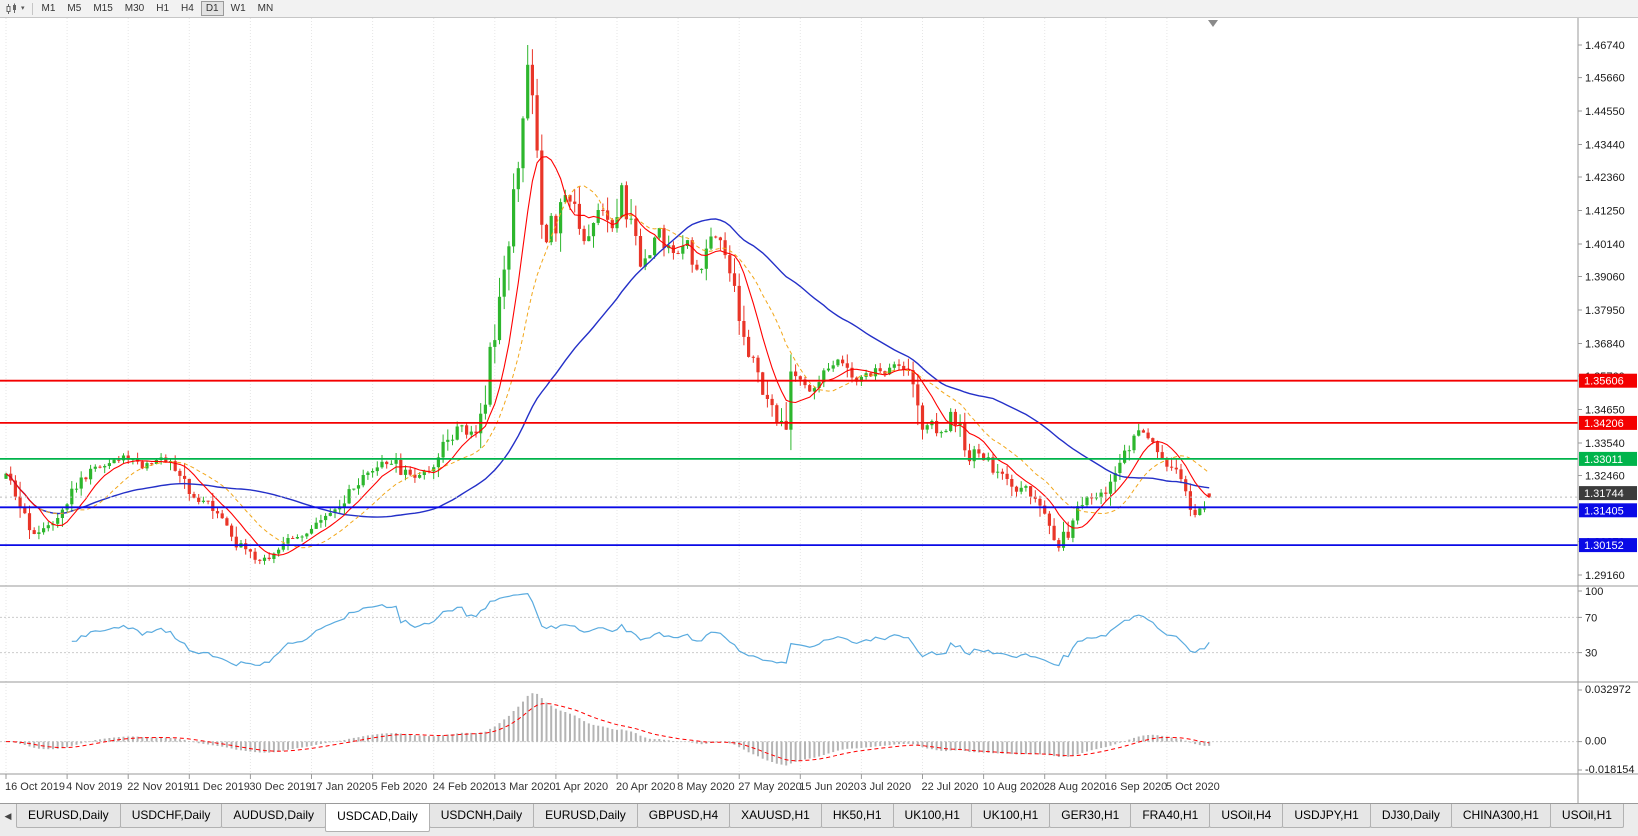 This screenshot has width=1638, height=836. What do you see at coordinates (94, 787) in the screenshot?
I see `svg-text: 4 Nov 2019` at bounding box center [94, 787].